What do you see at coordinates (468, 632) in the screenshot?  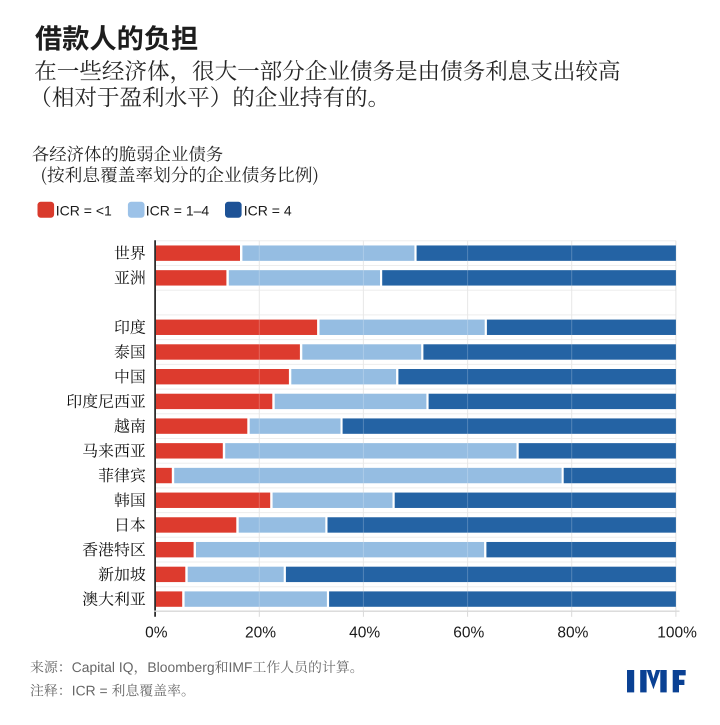 I see `svg-text: 60%` at bounding box center [468, 632].